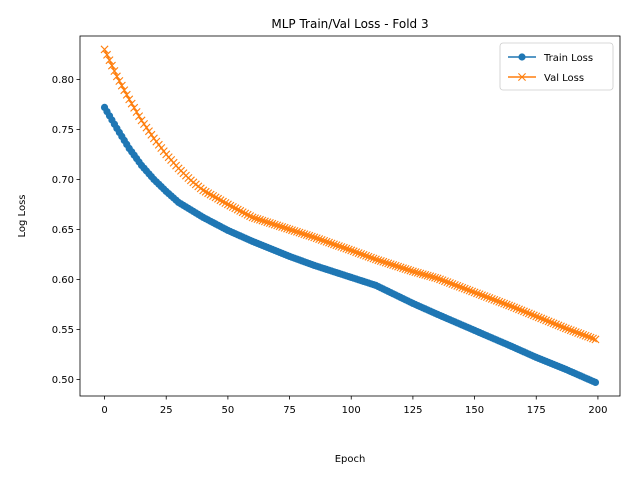  Describe the element at coordinates (546, 78) in the screenshot. I see `legend-entry: Val Loss` at that location.